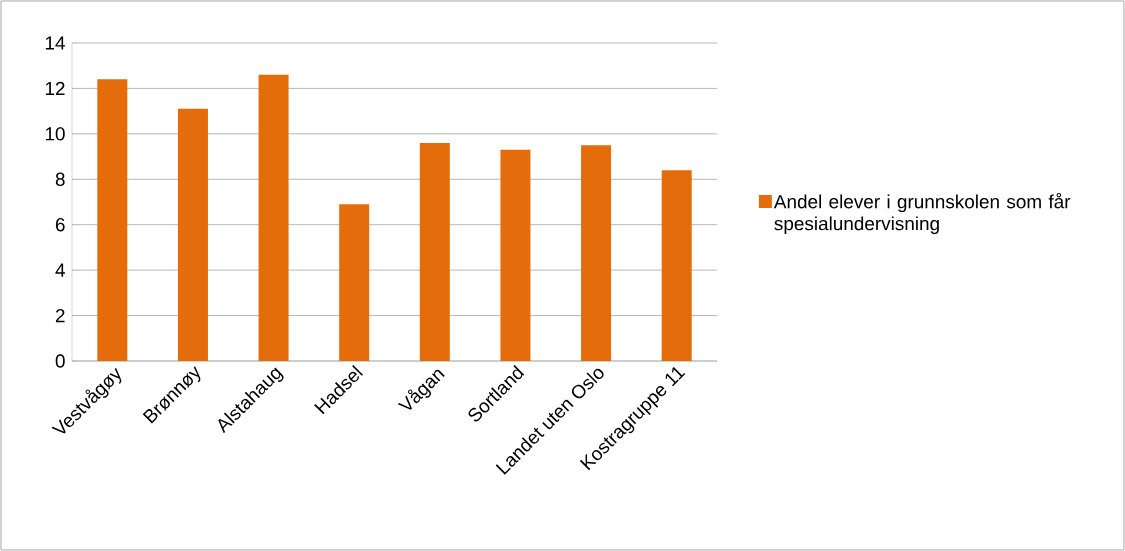  I want to click on y-tick-label: 0, so click(60, 361).